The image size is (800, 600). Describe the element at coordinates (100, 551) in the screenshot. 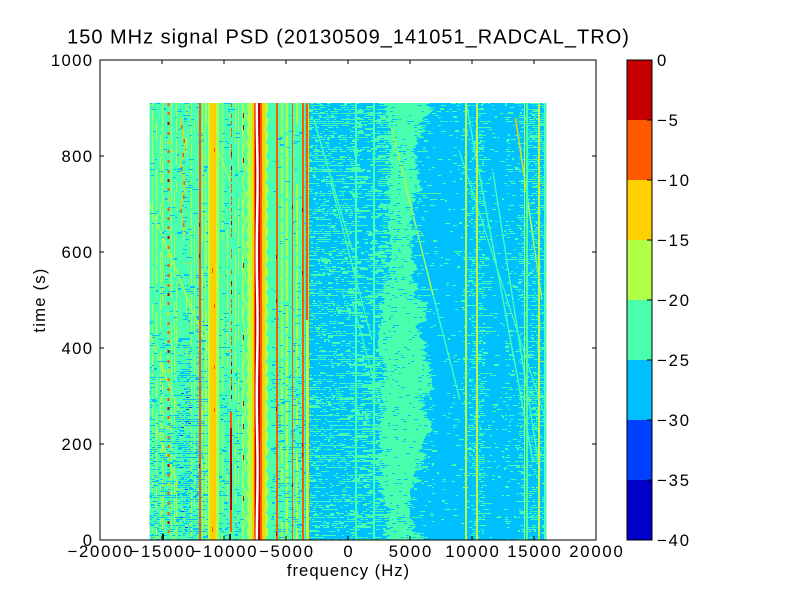

I see `svg-text: −20000` at that location.